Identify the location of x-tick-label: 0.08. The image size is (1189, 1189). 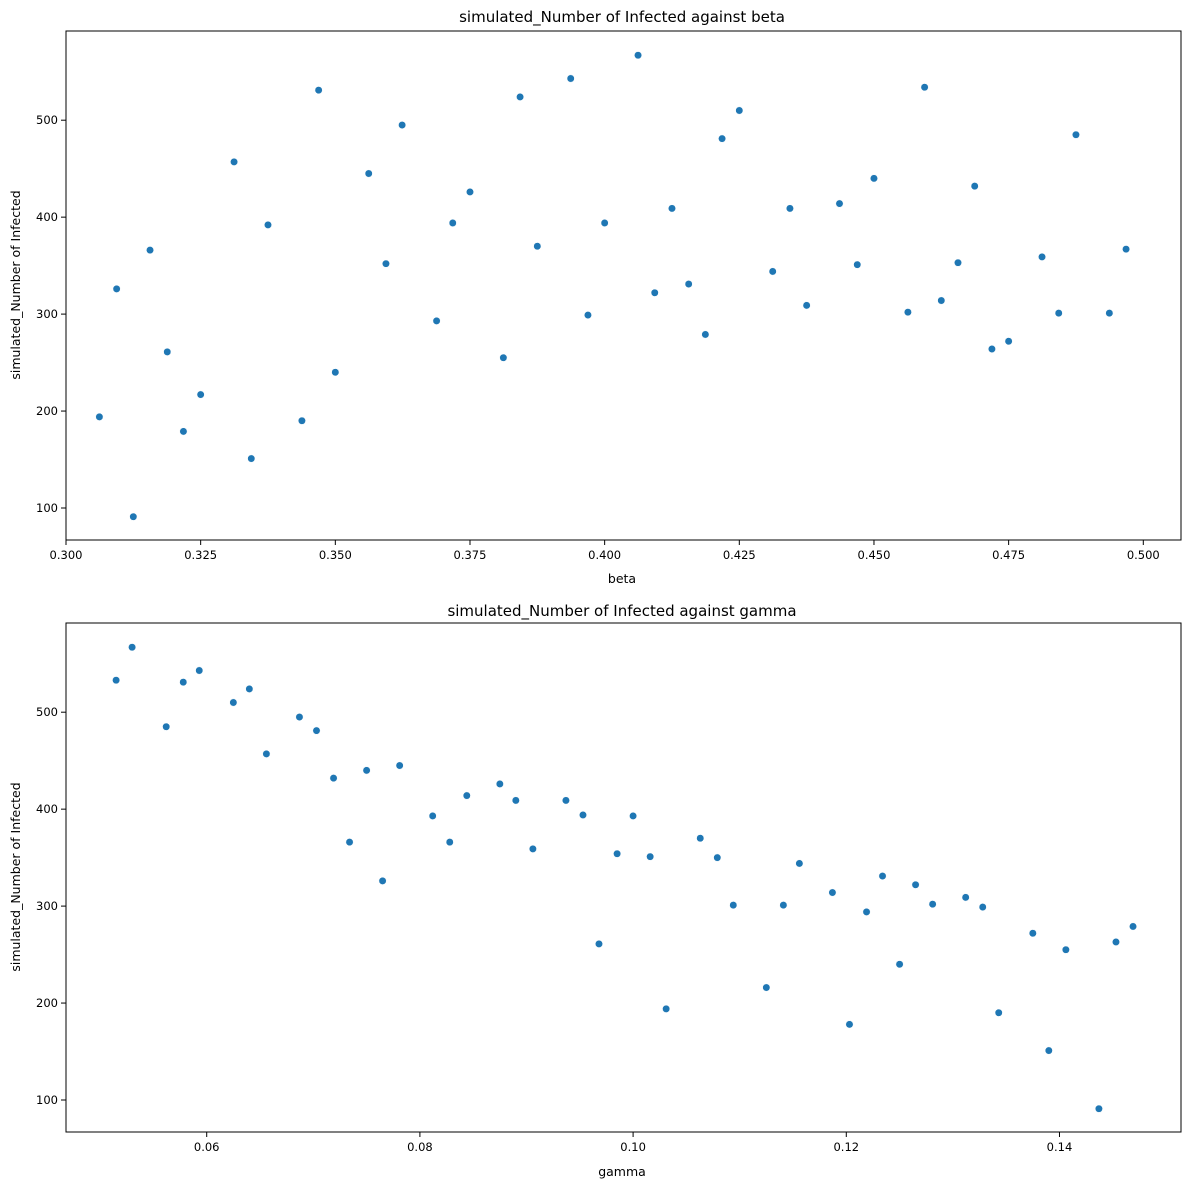
(420, 1147).